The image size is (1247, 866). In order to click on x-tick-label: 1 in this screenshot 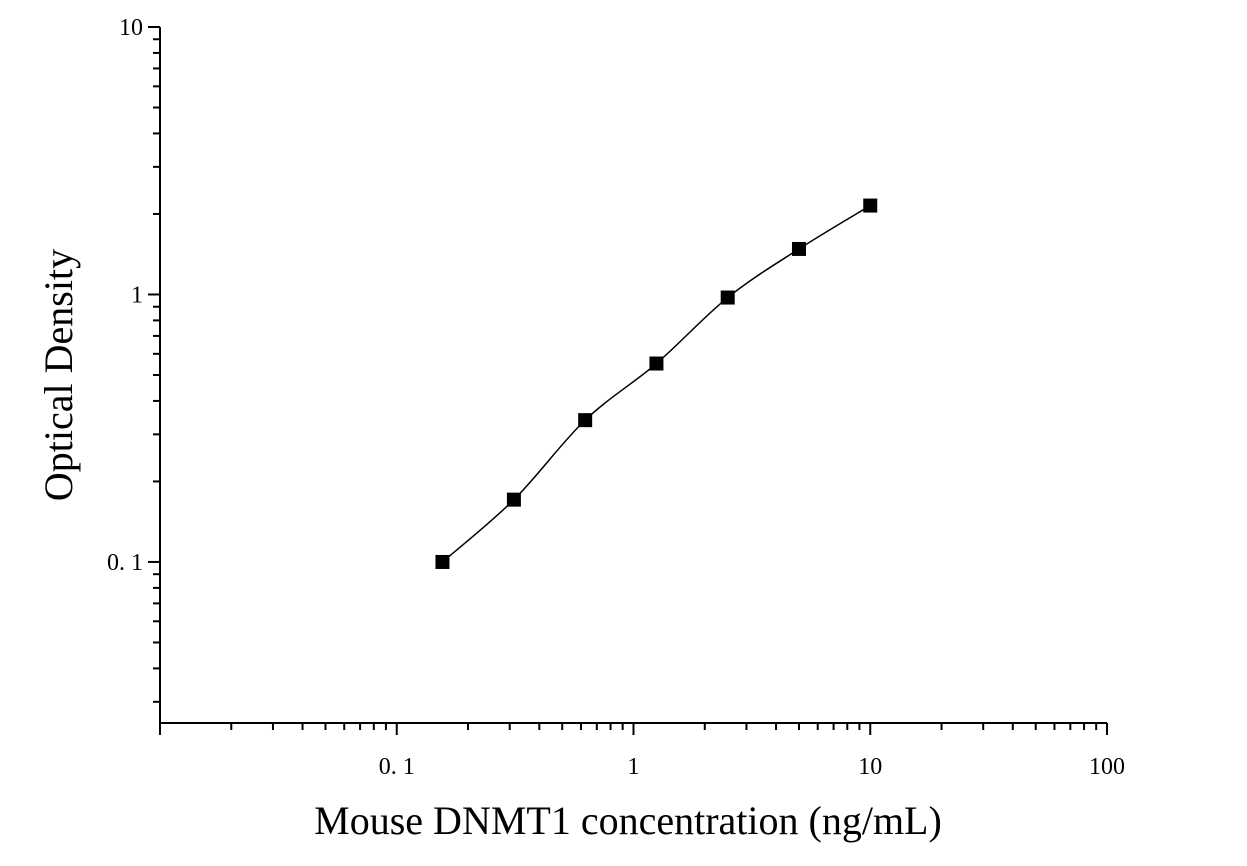, I will do `click(634, 767)`.